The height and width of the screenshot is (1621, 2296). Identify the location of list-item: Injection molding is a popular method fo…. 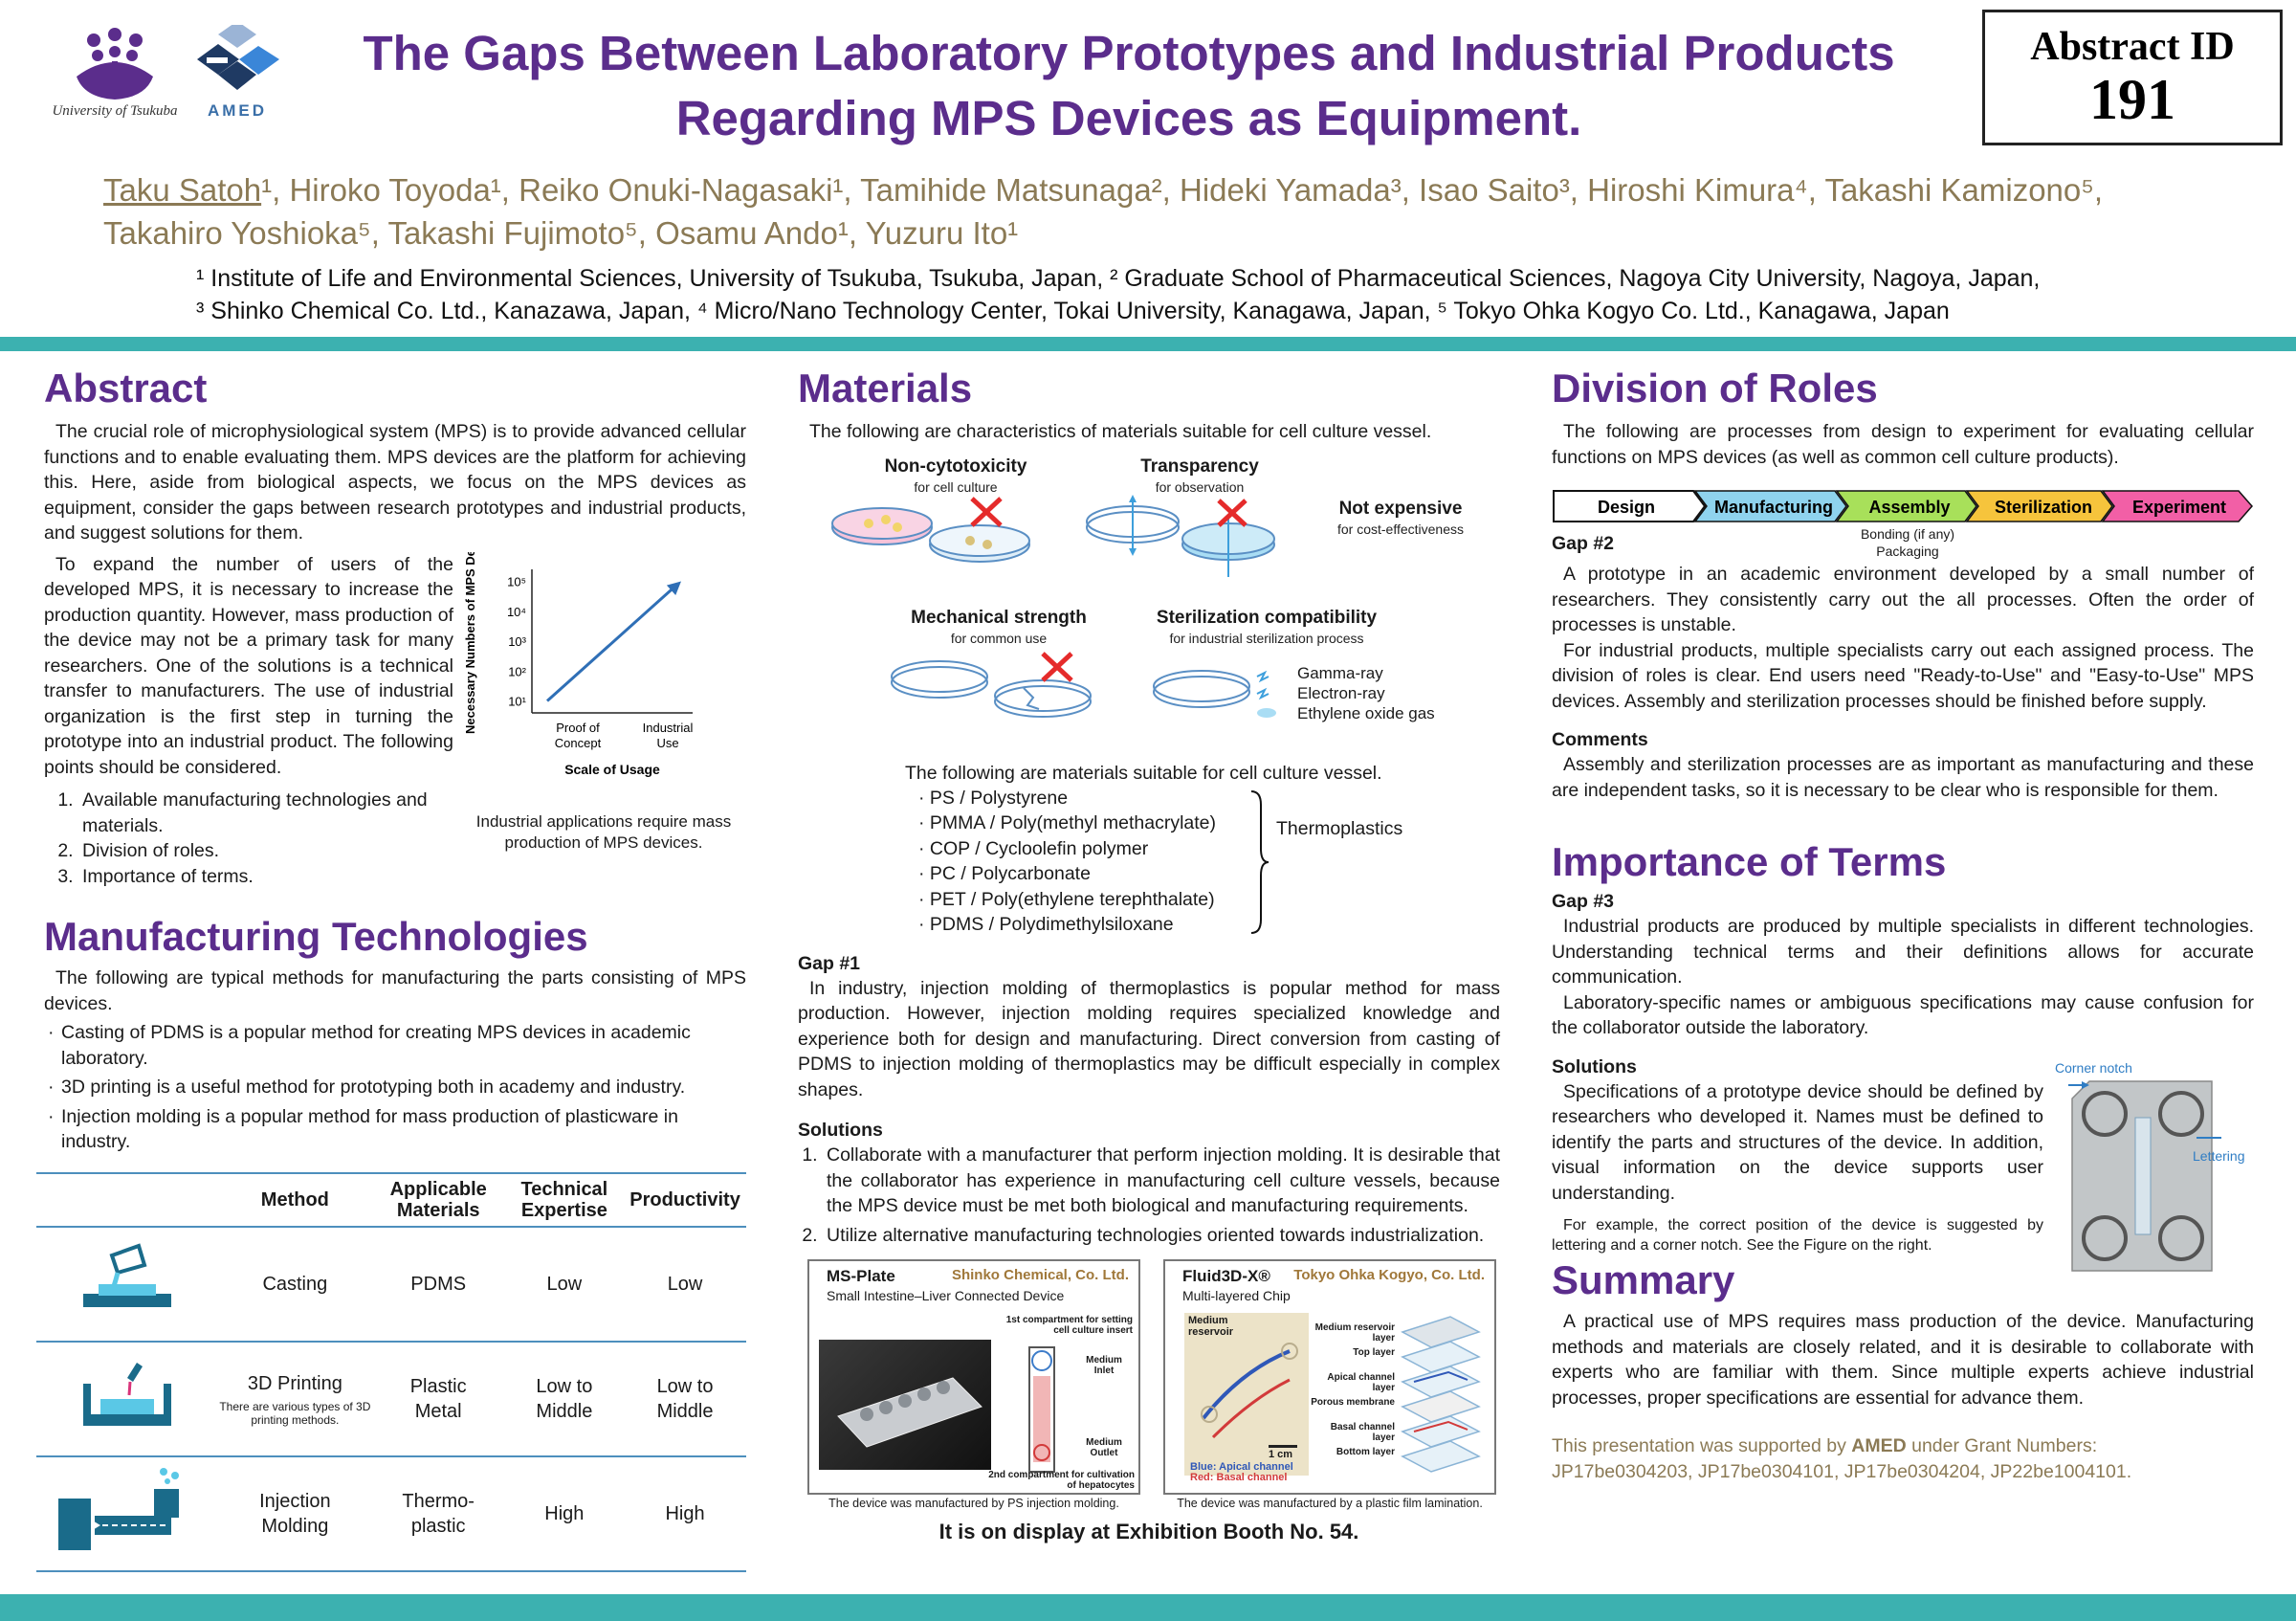
(395, 1129).